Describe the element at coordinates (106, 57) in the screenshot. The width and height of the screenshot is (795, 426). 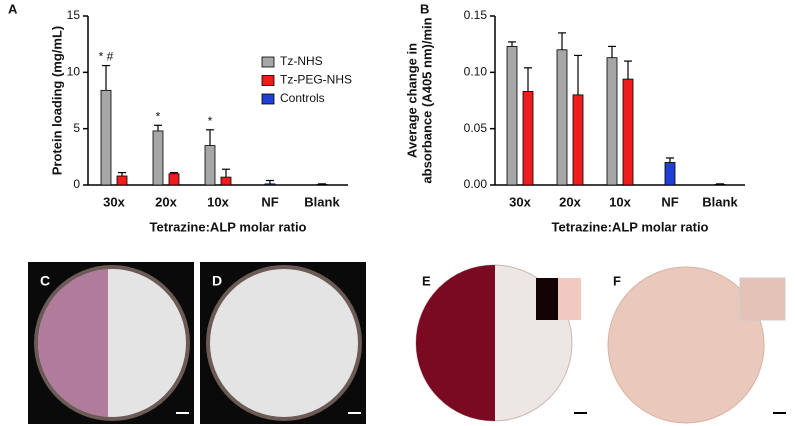
I see `annotation: * #` at that location.